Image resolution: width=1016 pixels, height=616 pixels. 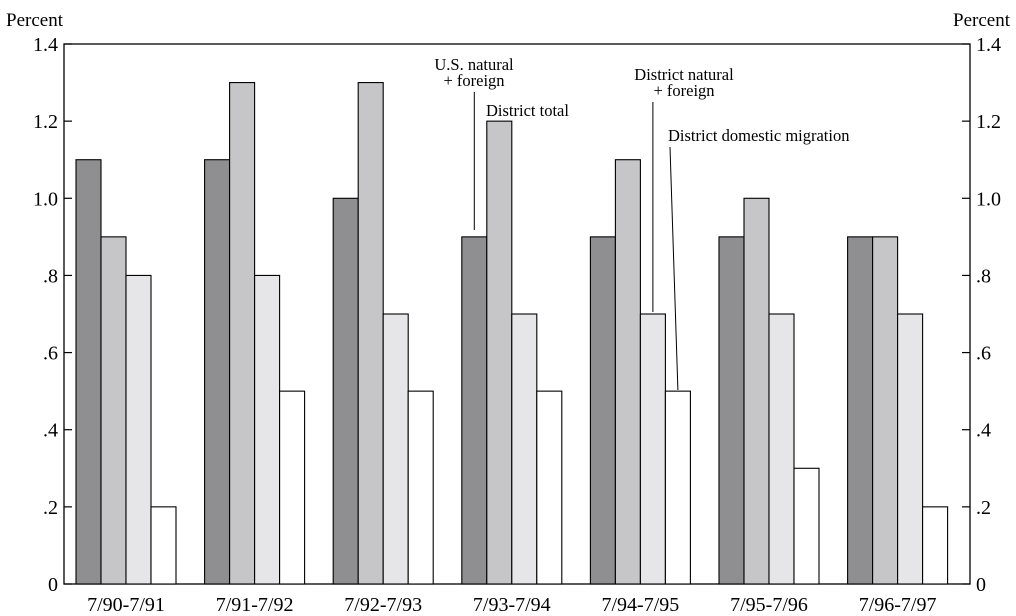 I want to click on y-tick-label-left: .2, so click(x=50, y=508).